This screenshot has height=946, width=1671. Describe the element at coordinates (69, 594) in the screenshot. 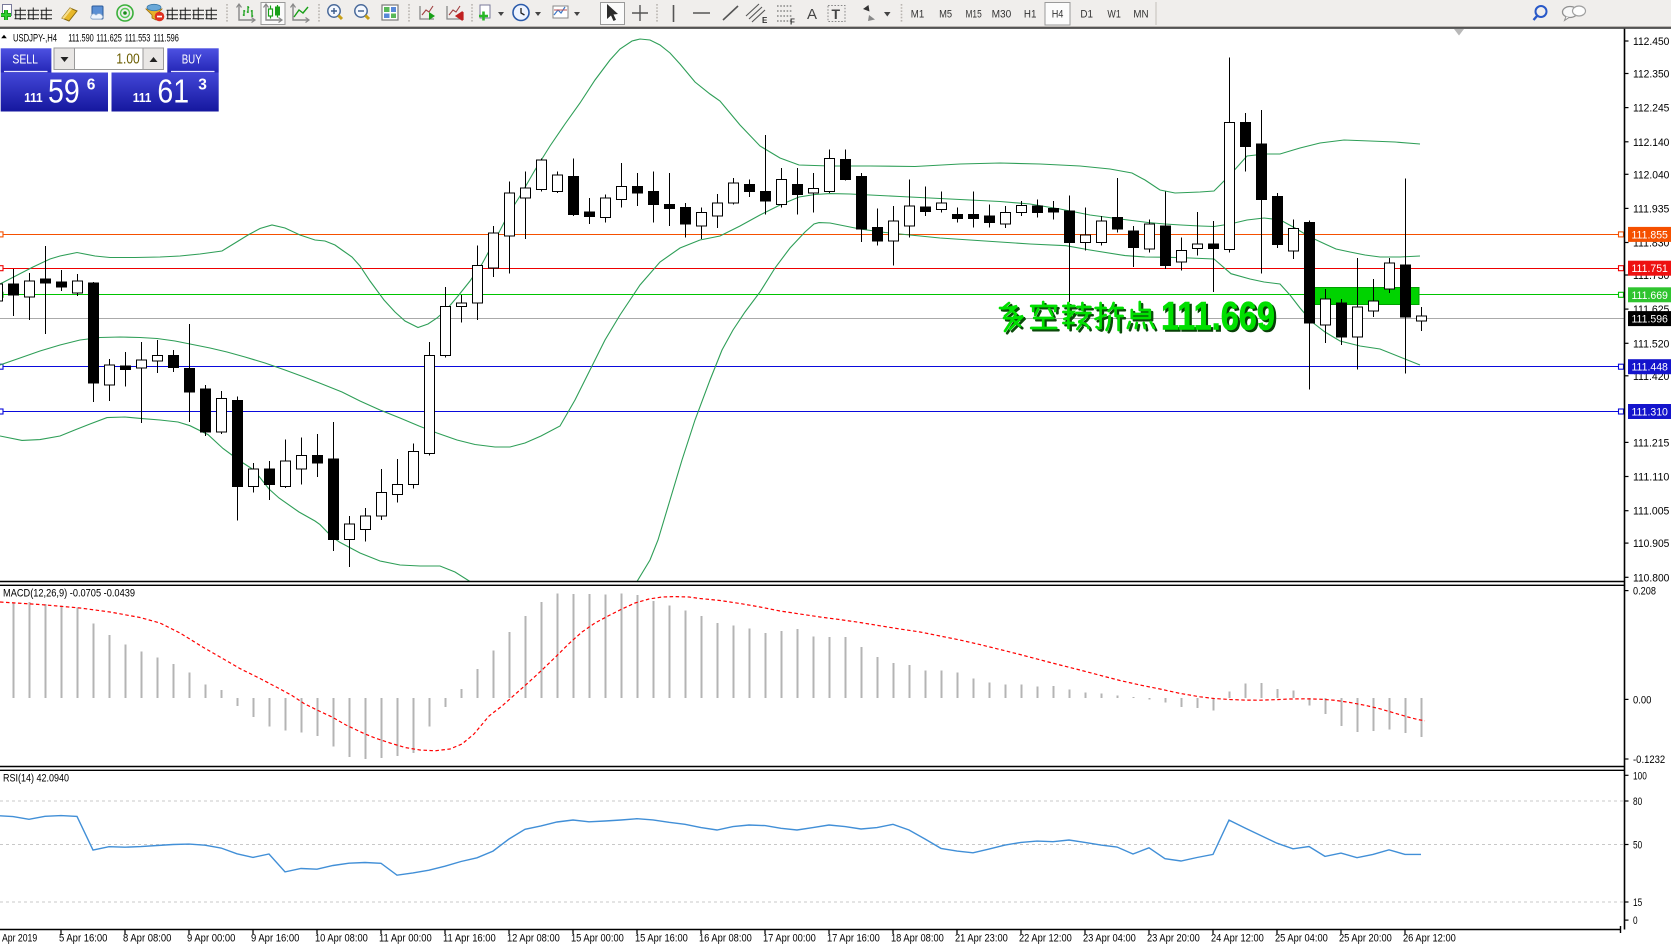

I see `svg-text: MACD(12,26,9) -0.0705 -0.0439` at that location.